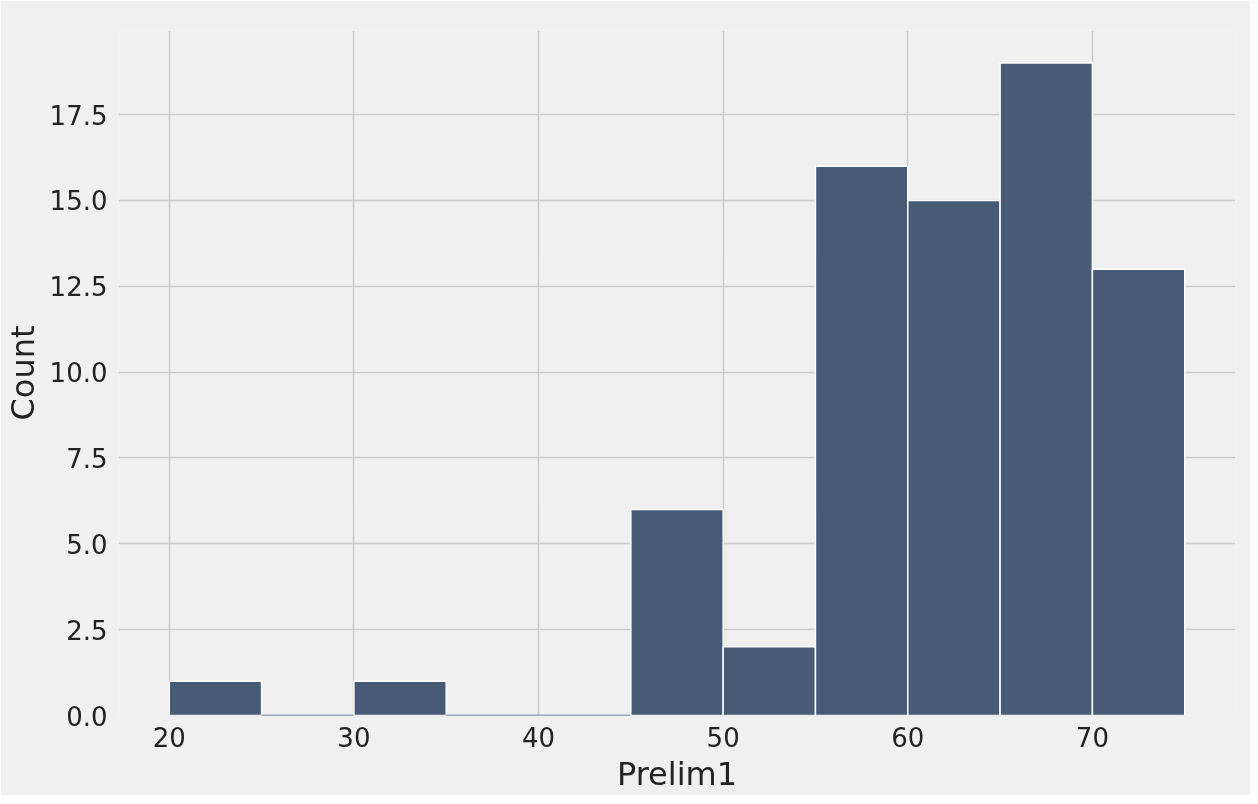 This screenshot has width=1258, height=804. Describe the element at coordinates (78, 373) in the screenshot. I see `y-tick-label: 10.0` at that location.